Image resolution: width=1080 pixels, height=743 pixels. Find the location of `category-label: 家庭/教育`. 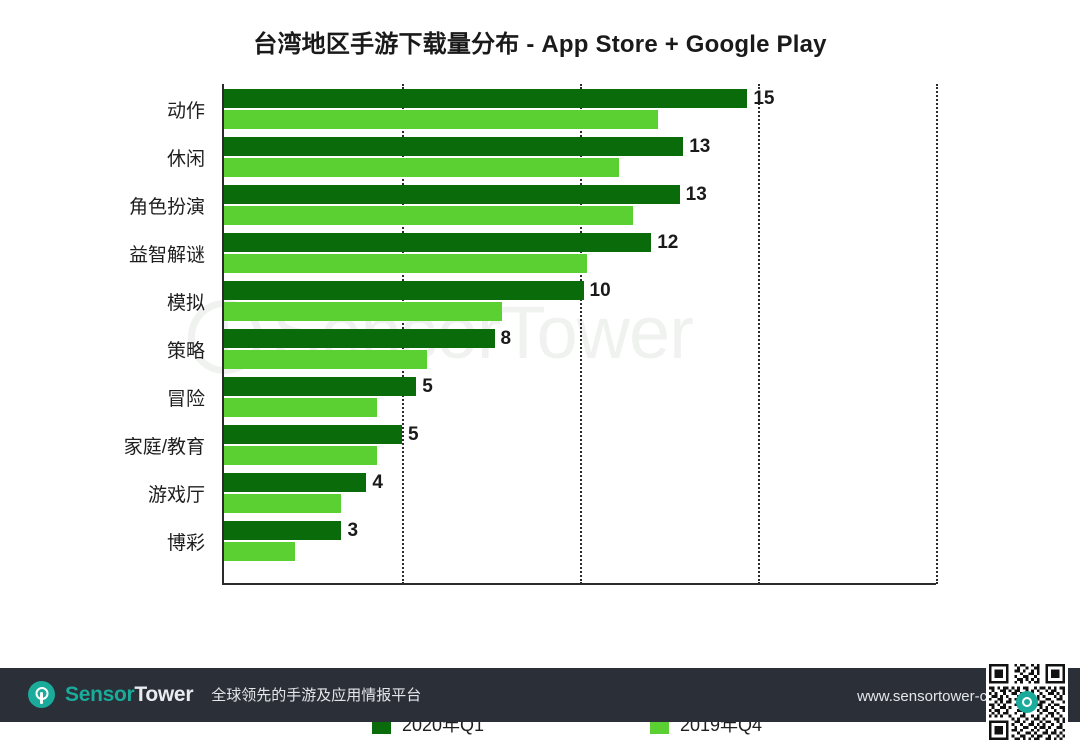

category-label: 家庭/教育 is located at coordinates (164, 447).